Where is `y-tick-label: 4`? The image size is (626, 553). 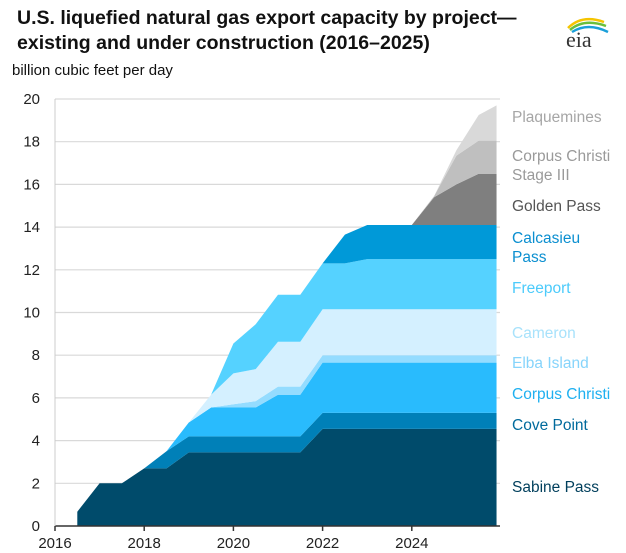
y-tick-label: 4 is located at coordinates (36, 441).